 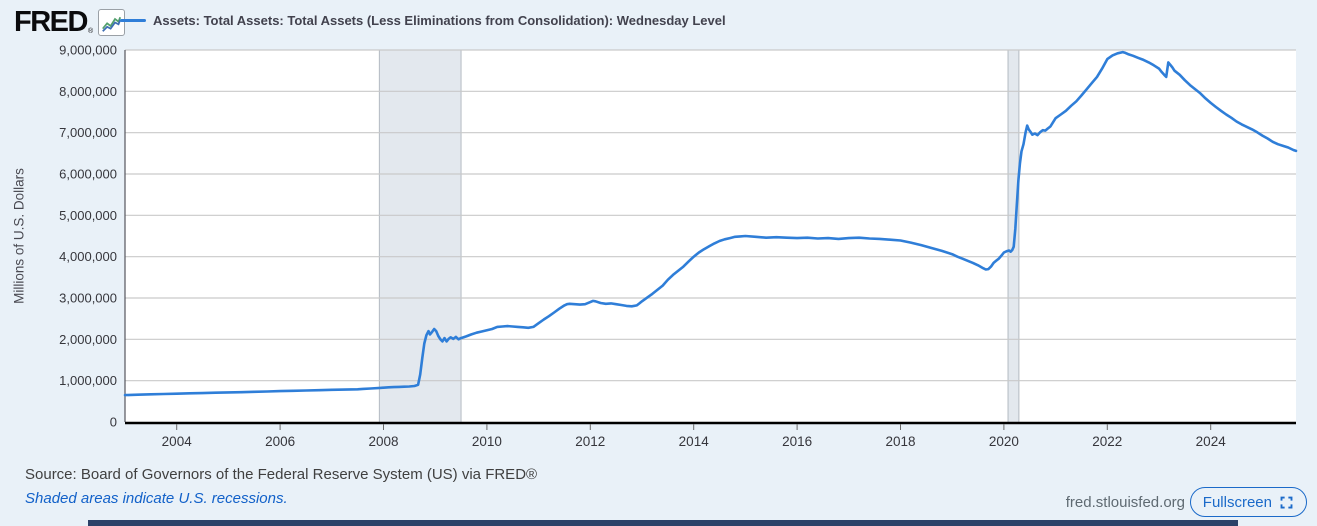 What do you see at coordinates (1107, 441) in the screenshot?
I see `x-tick-label: 2022` at bounding box center [1107, 441].